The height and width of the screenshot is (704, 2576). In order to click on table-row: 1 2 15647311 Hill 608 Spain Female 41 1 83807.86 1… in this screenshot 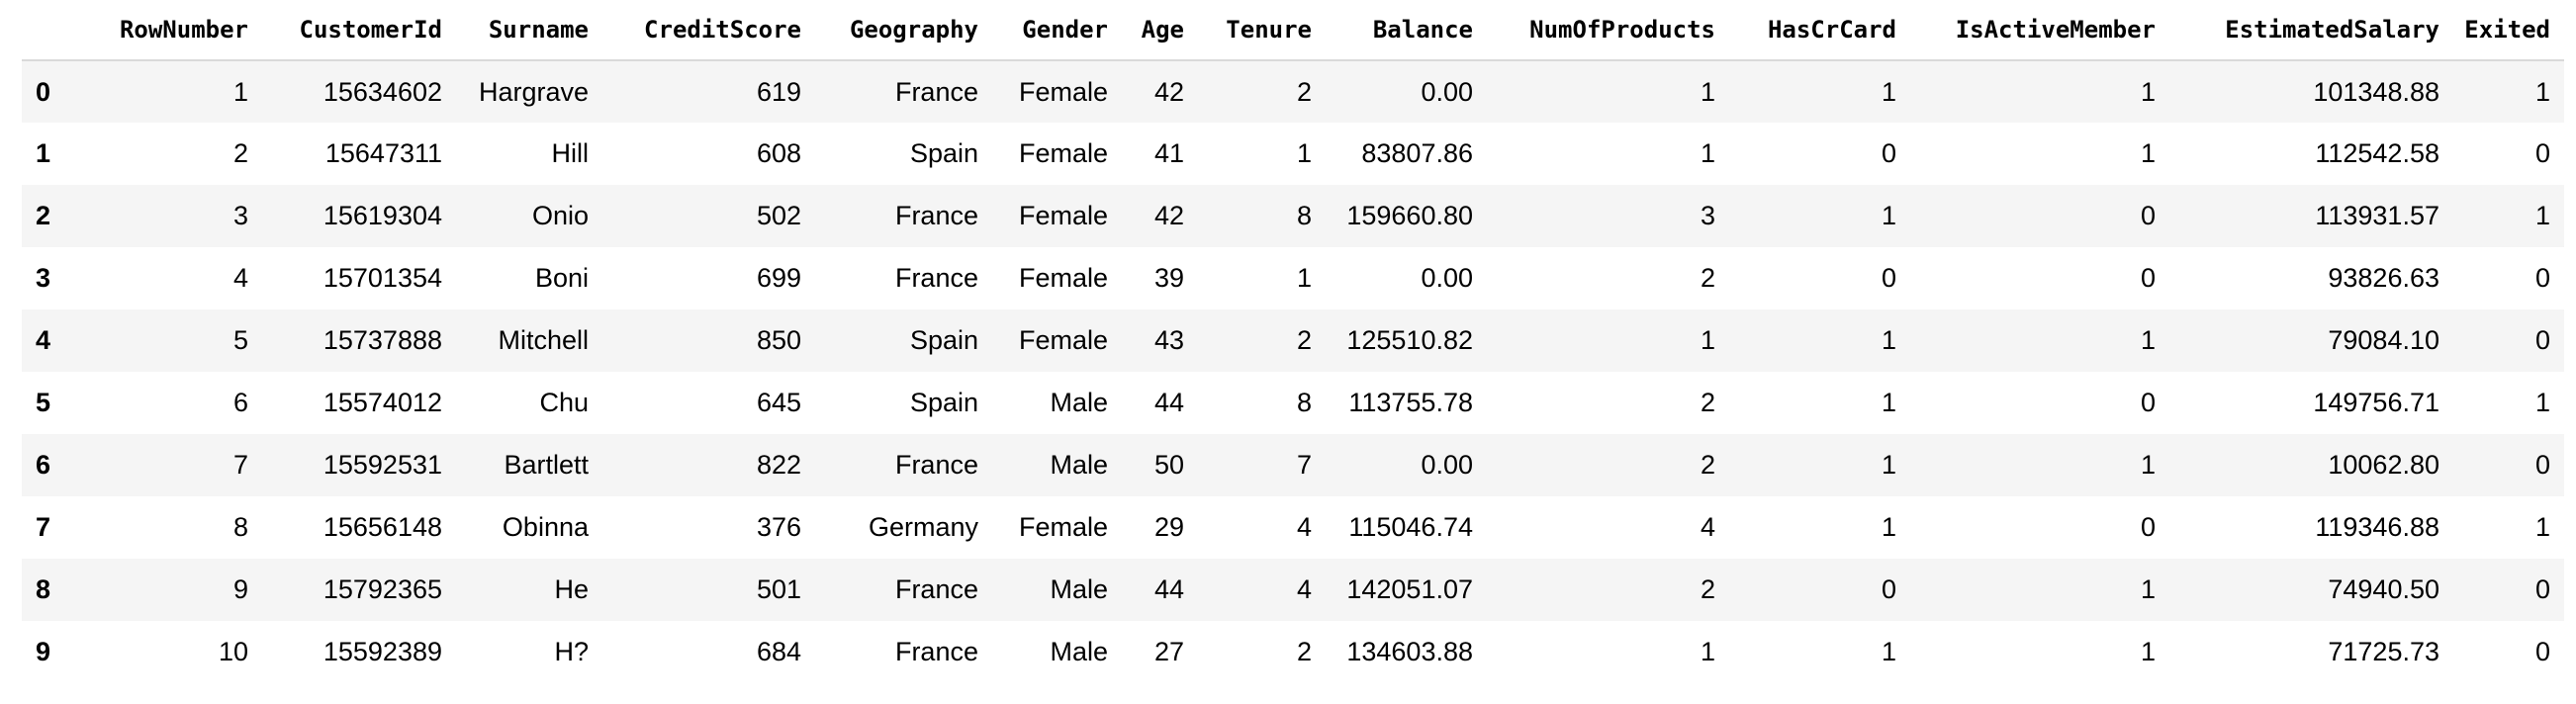, I will do `click(1293, 154)`.